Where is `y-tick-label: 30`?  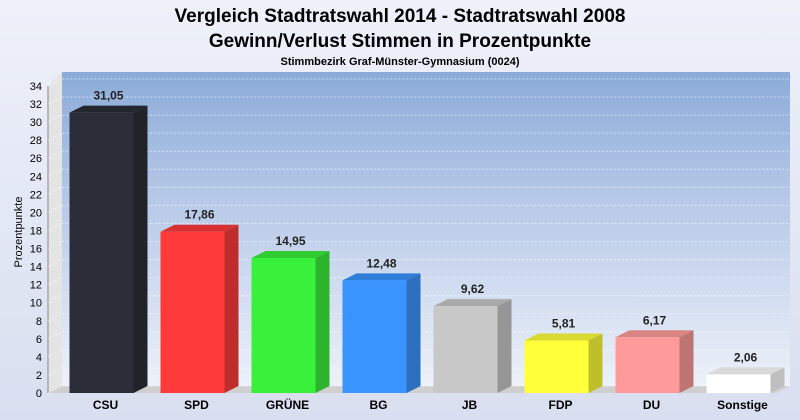 y-tick-label: 30 is located at coordinates (36, 123).